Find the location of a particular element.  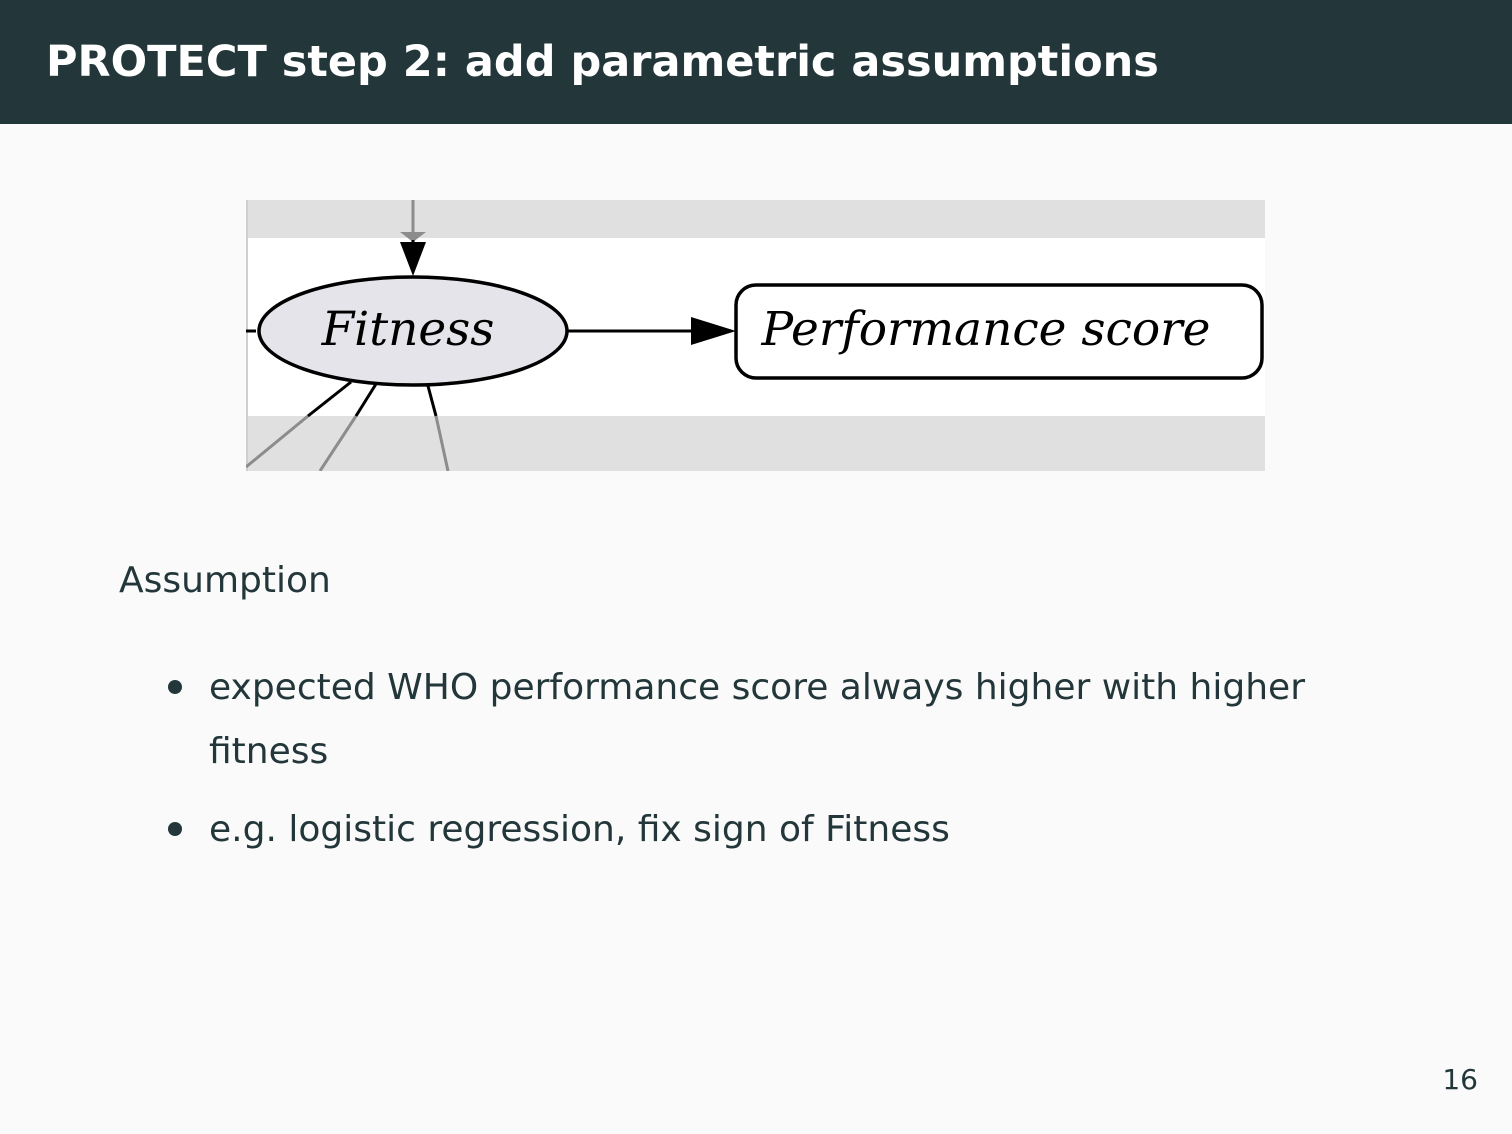

bottom-band is located at coordinates (755, 443).